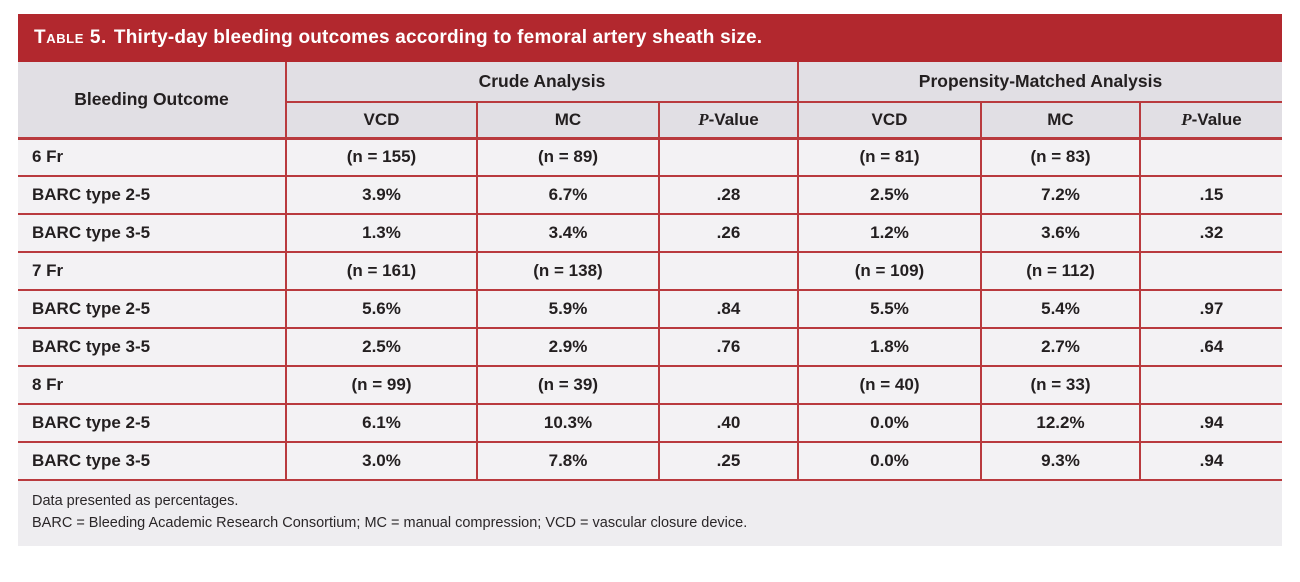 The image size is (1300, 582). I want to click on table-cell: 3.9%, so click(381, 195).